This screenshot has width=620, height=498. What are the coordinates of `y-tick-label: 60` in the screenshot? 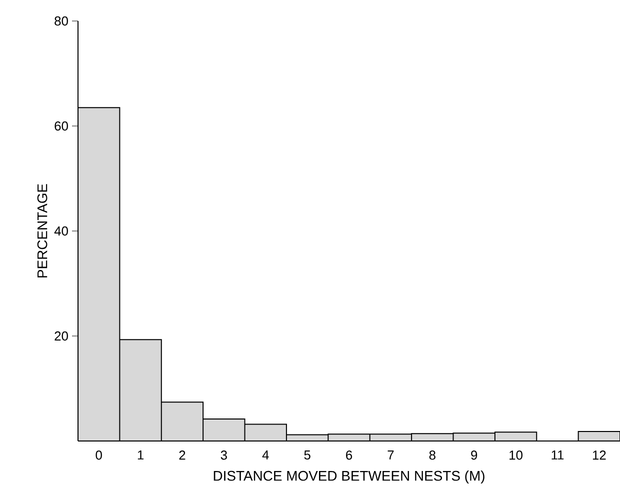 It's located at (61, 126).